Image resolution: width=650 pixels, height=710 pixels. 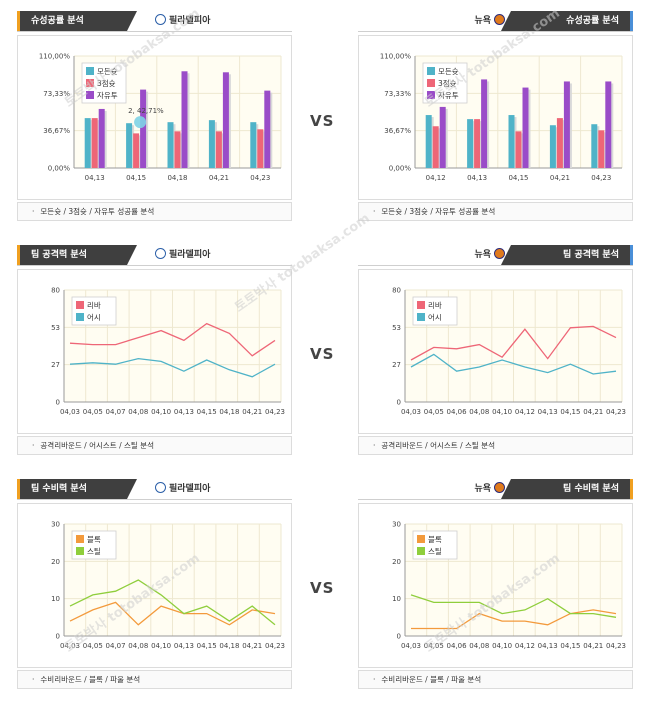 What do you see at coordinates (140, 122) in the screenshot?
I see `hover-marker` at bounding box center [140, 122].